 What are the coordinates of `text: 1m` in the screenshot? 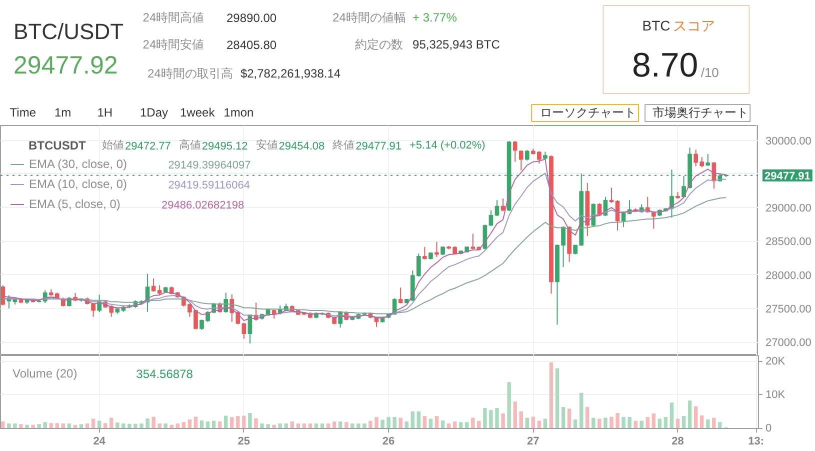 It's located at (63, 113).